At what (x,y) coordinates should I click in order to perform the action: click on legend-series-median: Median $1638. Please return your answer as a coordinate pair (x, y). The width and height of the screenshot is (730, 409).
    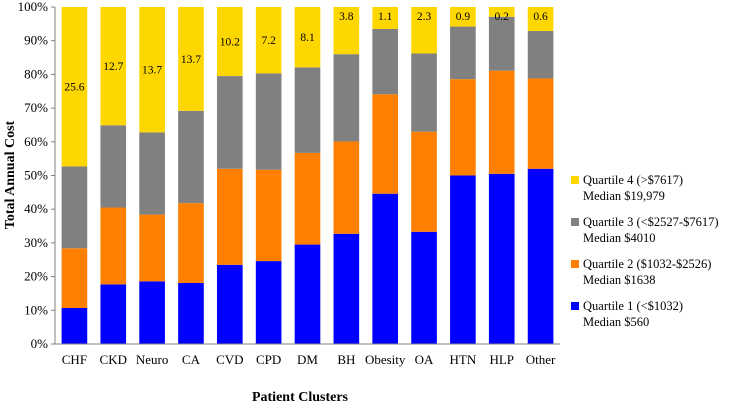
    Looking at the image, I should click on (619, 280).